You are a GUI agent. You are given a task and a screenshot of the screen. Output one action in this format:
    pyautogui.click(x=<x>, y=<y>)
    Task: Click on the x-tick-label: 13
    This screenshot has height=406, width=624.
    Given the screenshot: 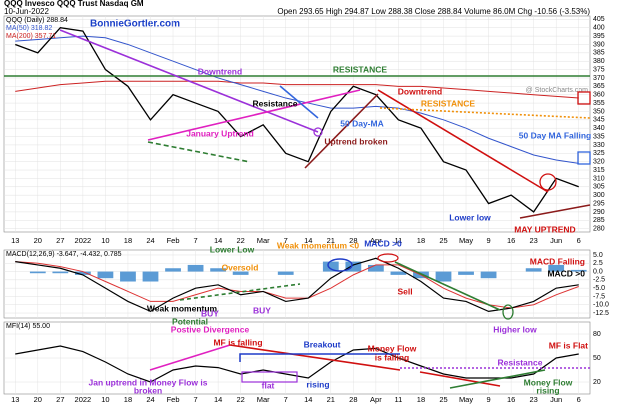 What is the action you would take?
    pyautogui.click(x=15, y=399)
    